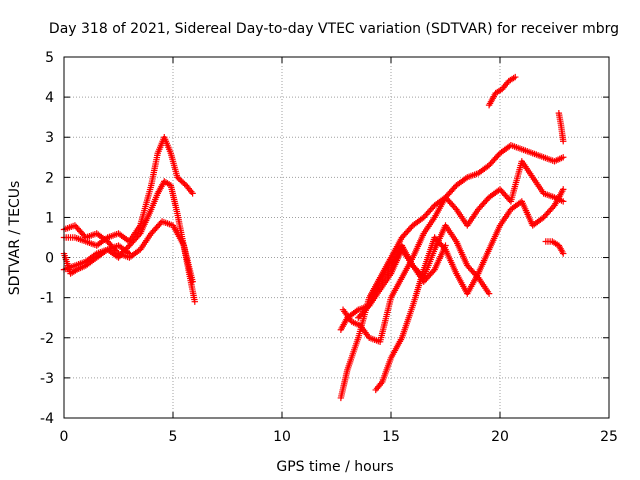 The width and height of the screenshot is (640, 480). What do you see at coordinates (49, 218) in the screenshot?
I see `y-tick-label: 1` at bounding box center [49, 218].